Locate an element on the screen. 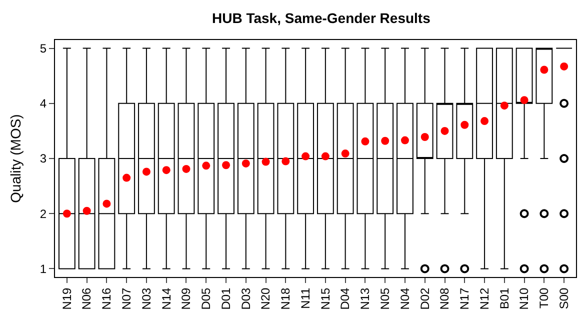 The image size is (584, 332). x-tick-label: N11 is located at coordinates (305, 298).